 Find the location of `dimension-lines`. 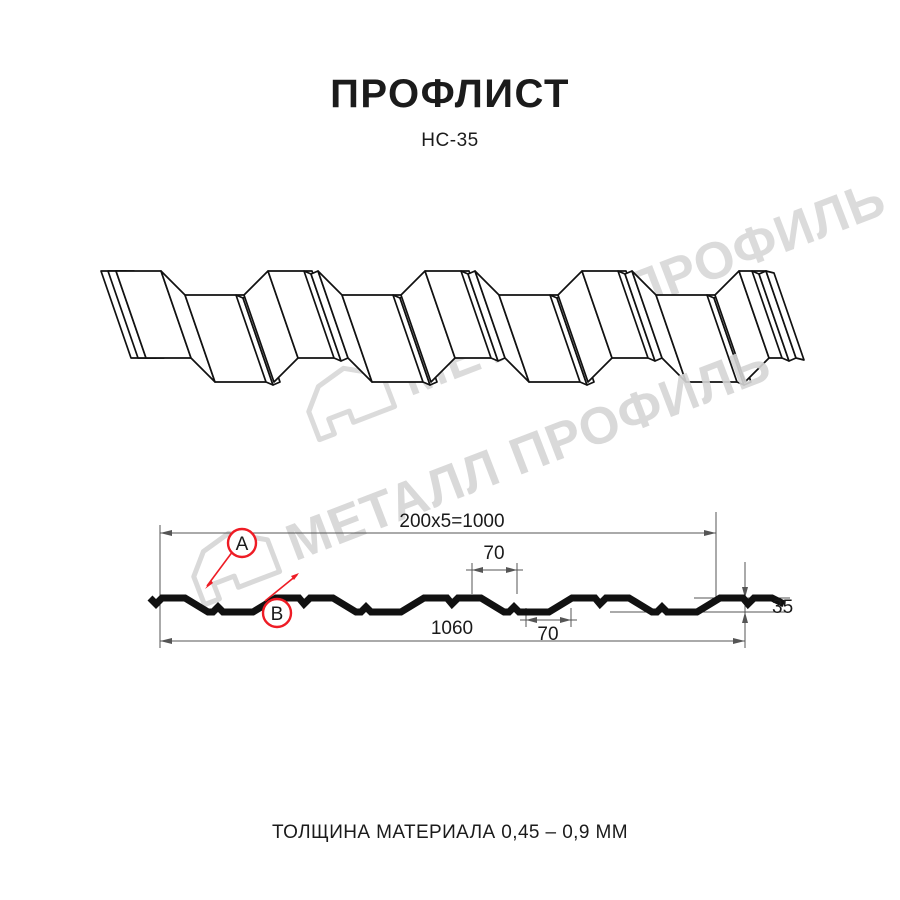

dimension-lines is located at coordinates (474, 580).